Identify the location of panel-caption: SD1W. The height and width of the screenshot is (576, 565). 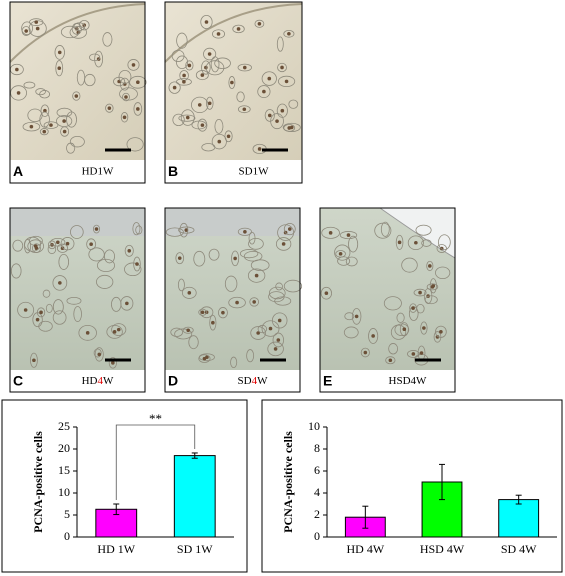
(254, 171).